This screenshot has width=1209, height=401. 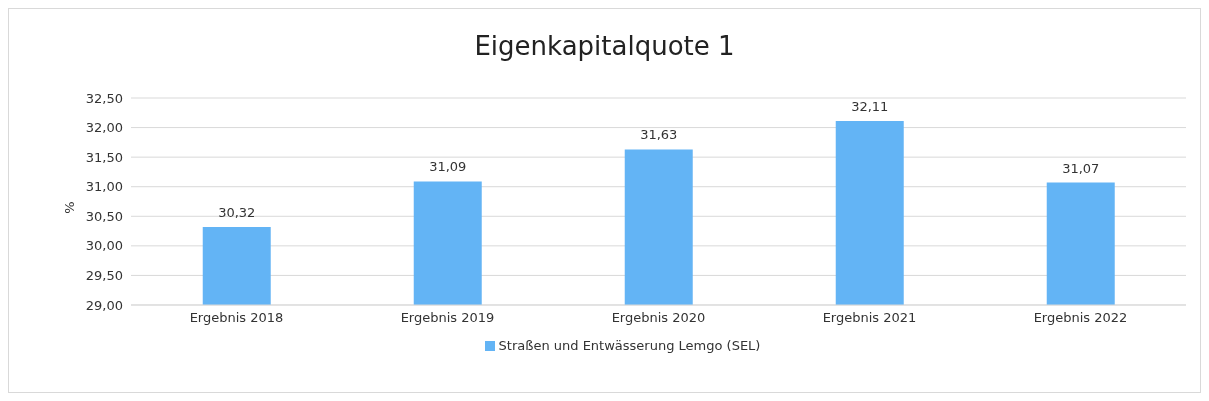 What do you see at coordinates (1080, 318) in the screenshot?
I see `x-tick-label: Ergebnis 2022` at bounding box center [1080, 318].